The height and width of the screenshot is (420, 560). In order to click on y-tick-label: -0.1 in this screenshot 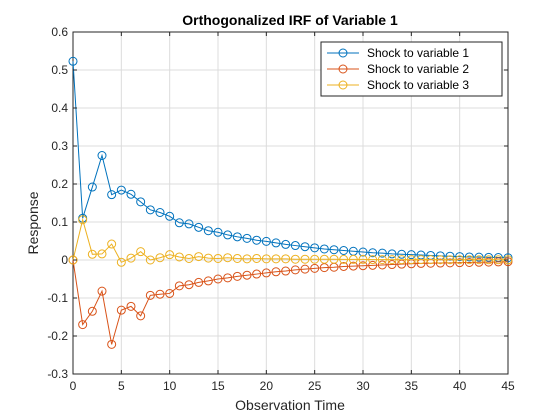, I will do `click(57, 298)`.